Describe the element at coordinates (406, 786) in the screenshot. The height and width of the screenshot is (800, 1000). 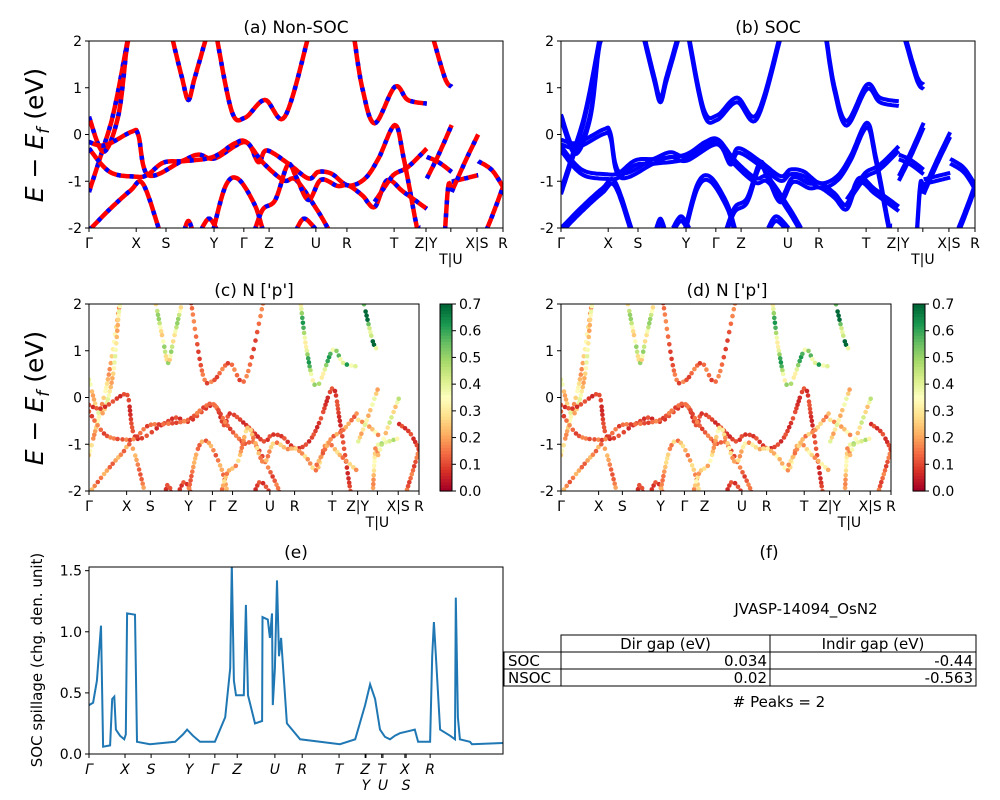
I see `x-tick-label: S` at that location.